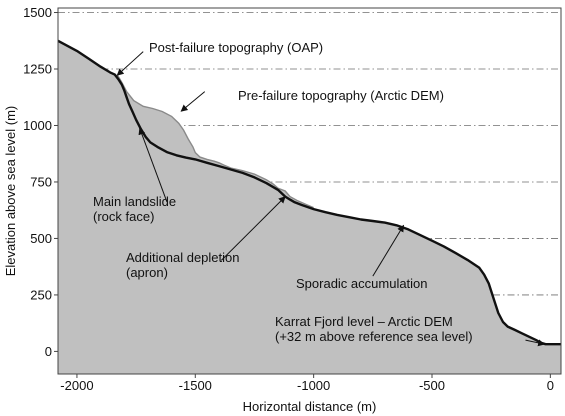  What do you see at coordinates (76, 385) in the screenshot?
I see `x-tick-label: -2000` at bounding box center [76, 385].